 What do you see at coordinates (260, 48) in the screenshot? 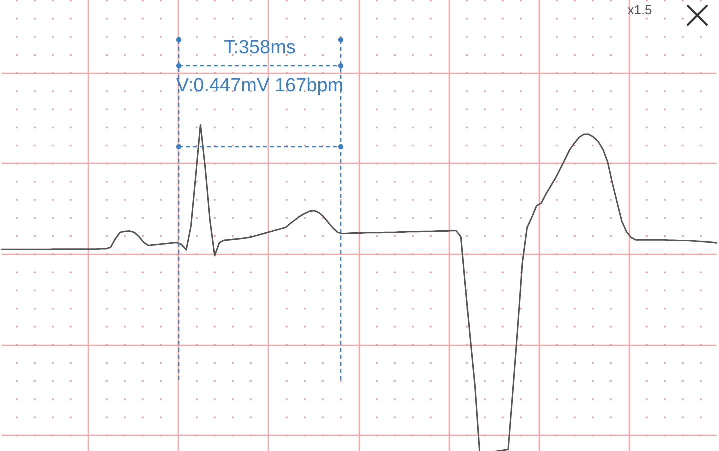
I see `text: T:358ms` at bounding box center [260, 48].